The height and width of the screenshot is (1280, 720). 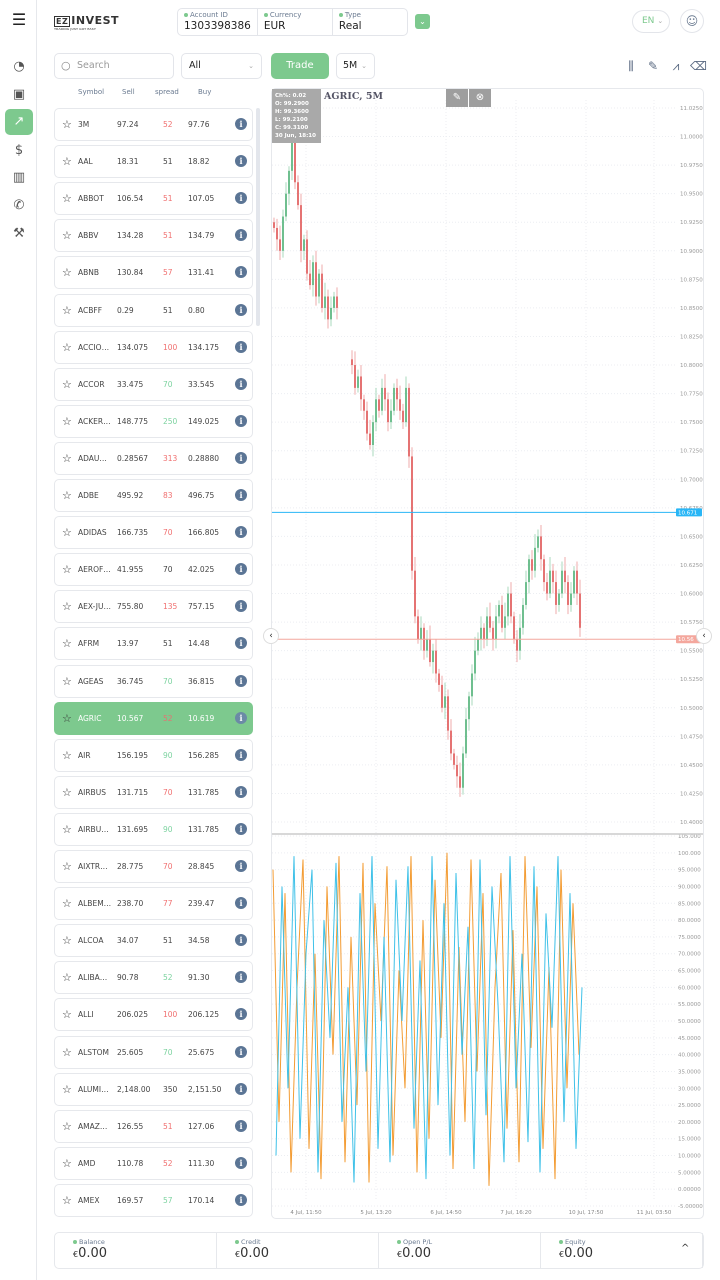 I want to click on timeframe-select: 5M ⌄, so click(x=355, y=66).